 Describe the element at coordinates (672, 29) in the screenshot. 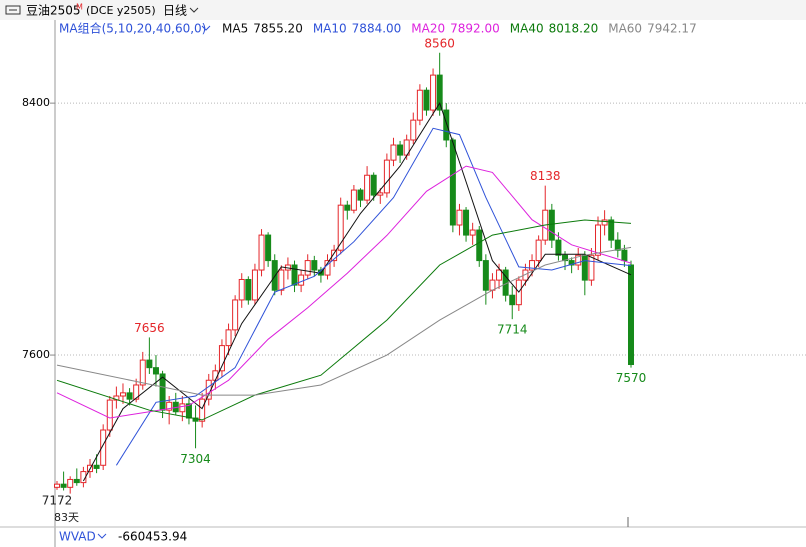

I see `legend-value: 7942.17` at that location.